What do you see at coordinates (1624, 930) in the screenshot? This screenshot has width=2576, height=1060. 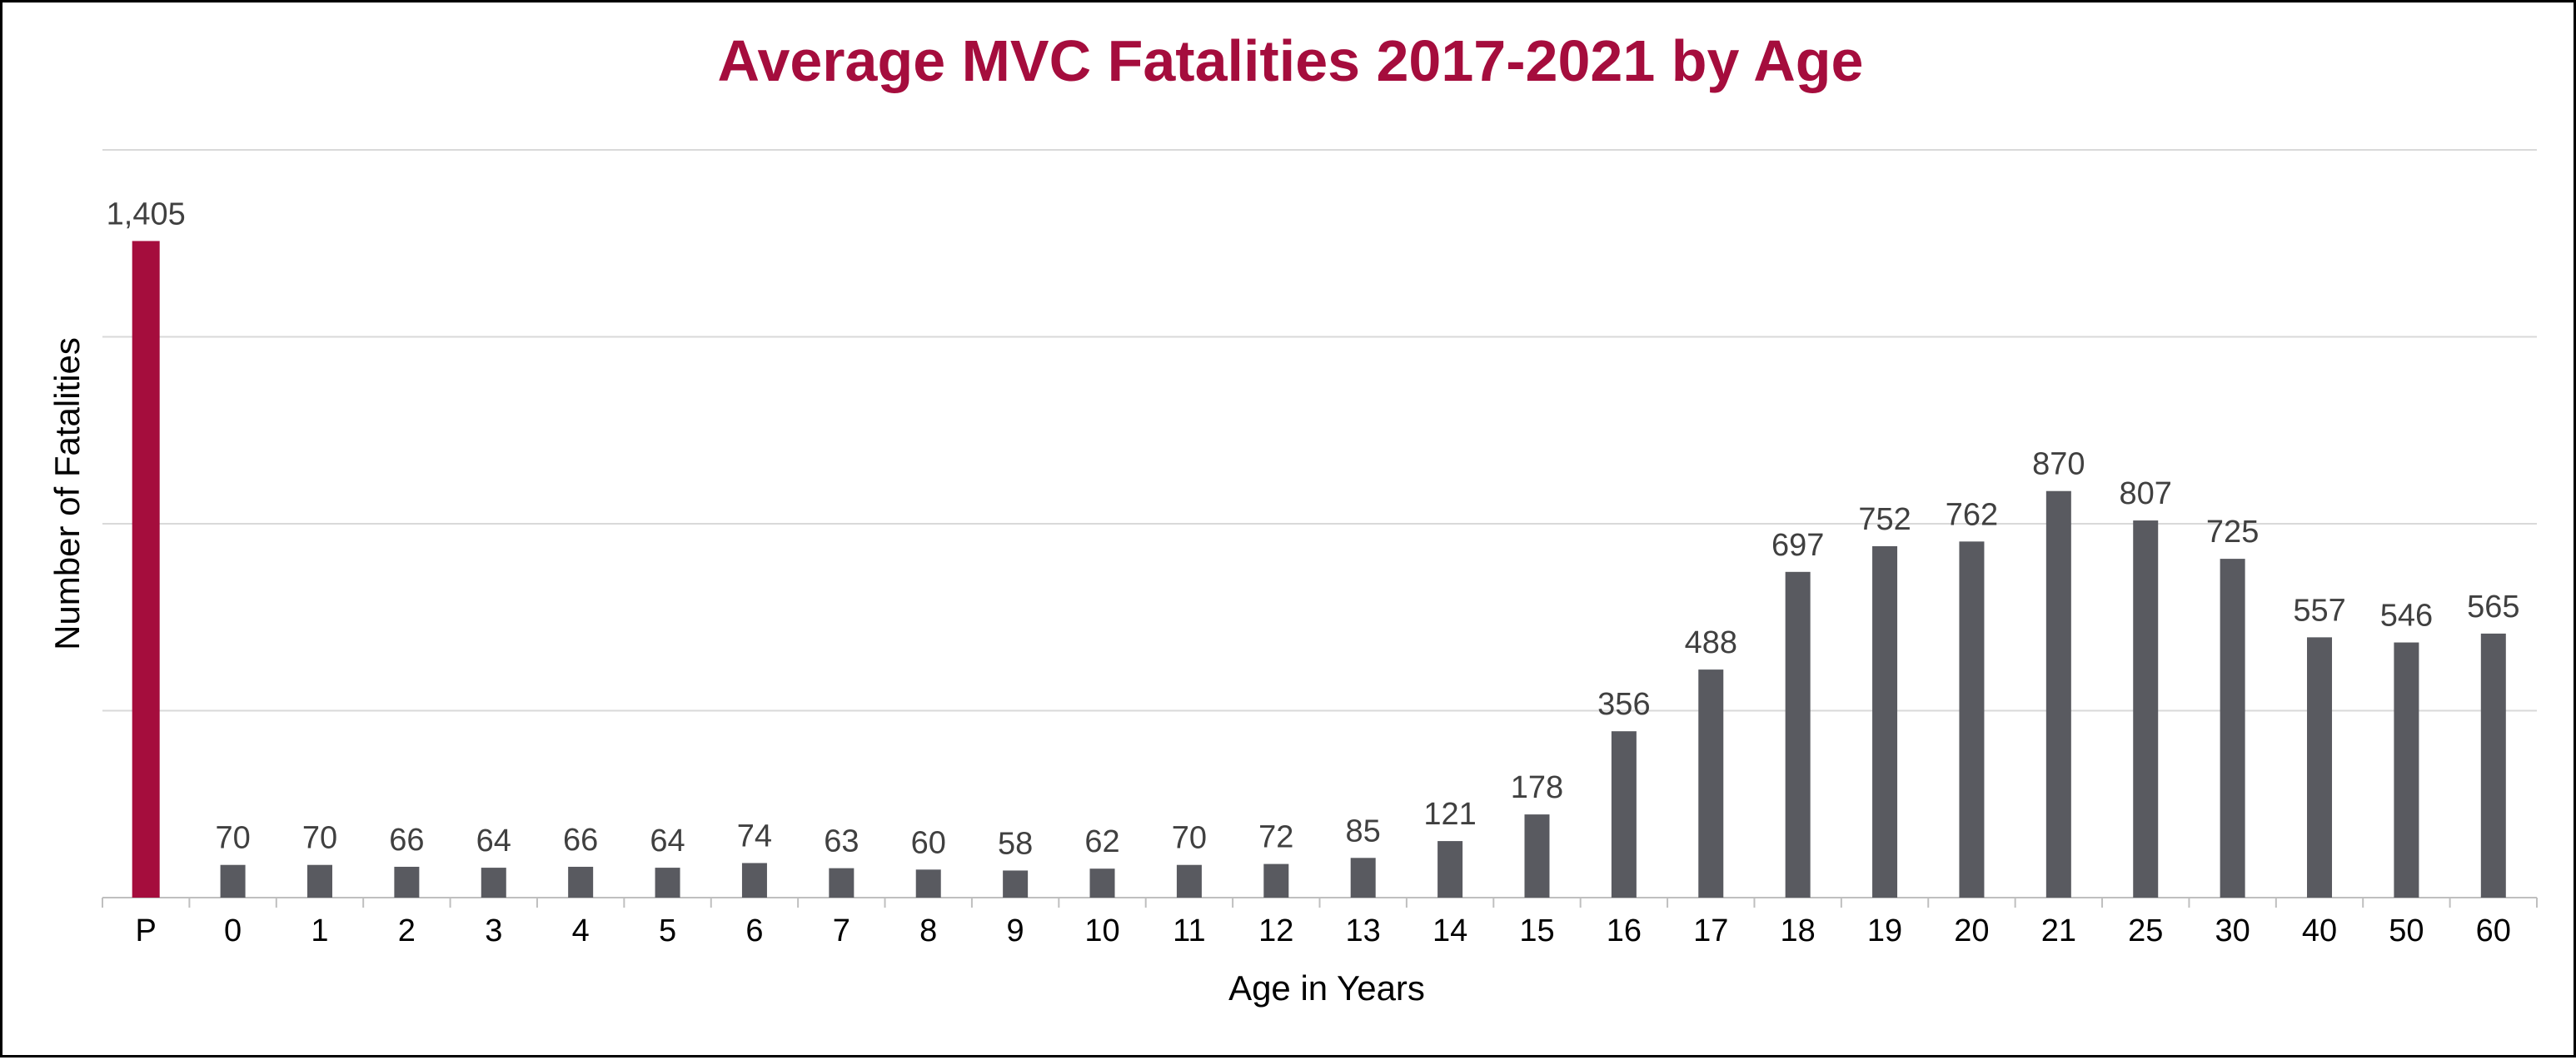 I see `x-tick-label-16: 16` at bounding box center [1624, 930].